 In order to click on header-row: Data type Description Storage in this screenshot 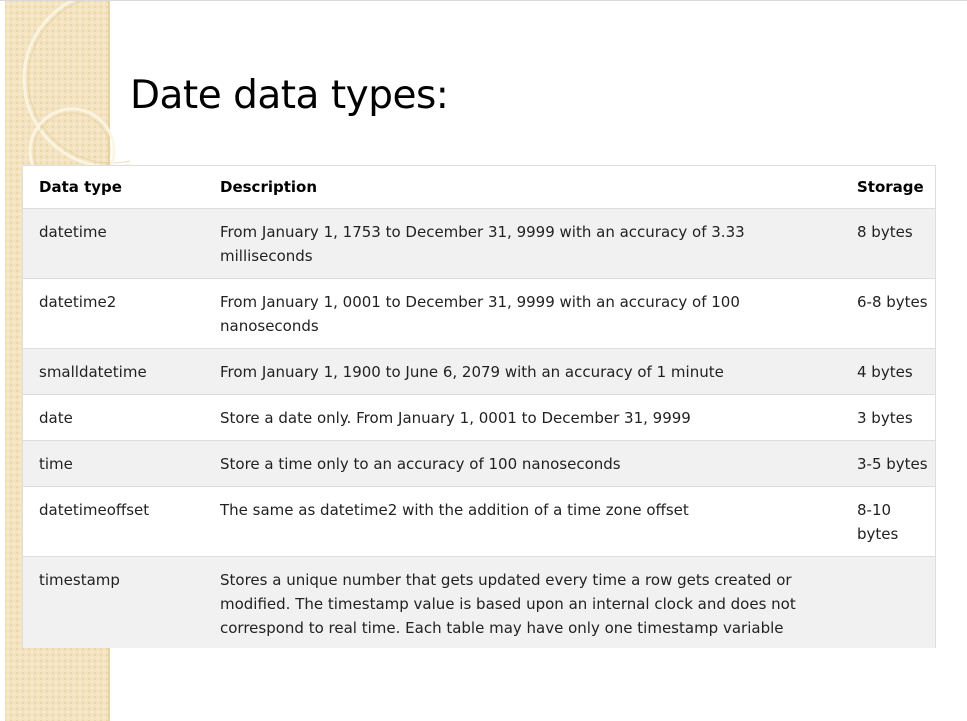, I will do `click(479, 187)`.